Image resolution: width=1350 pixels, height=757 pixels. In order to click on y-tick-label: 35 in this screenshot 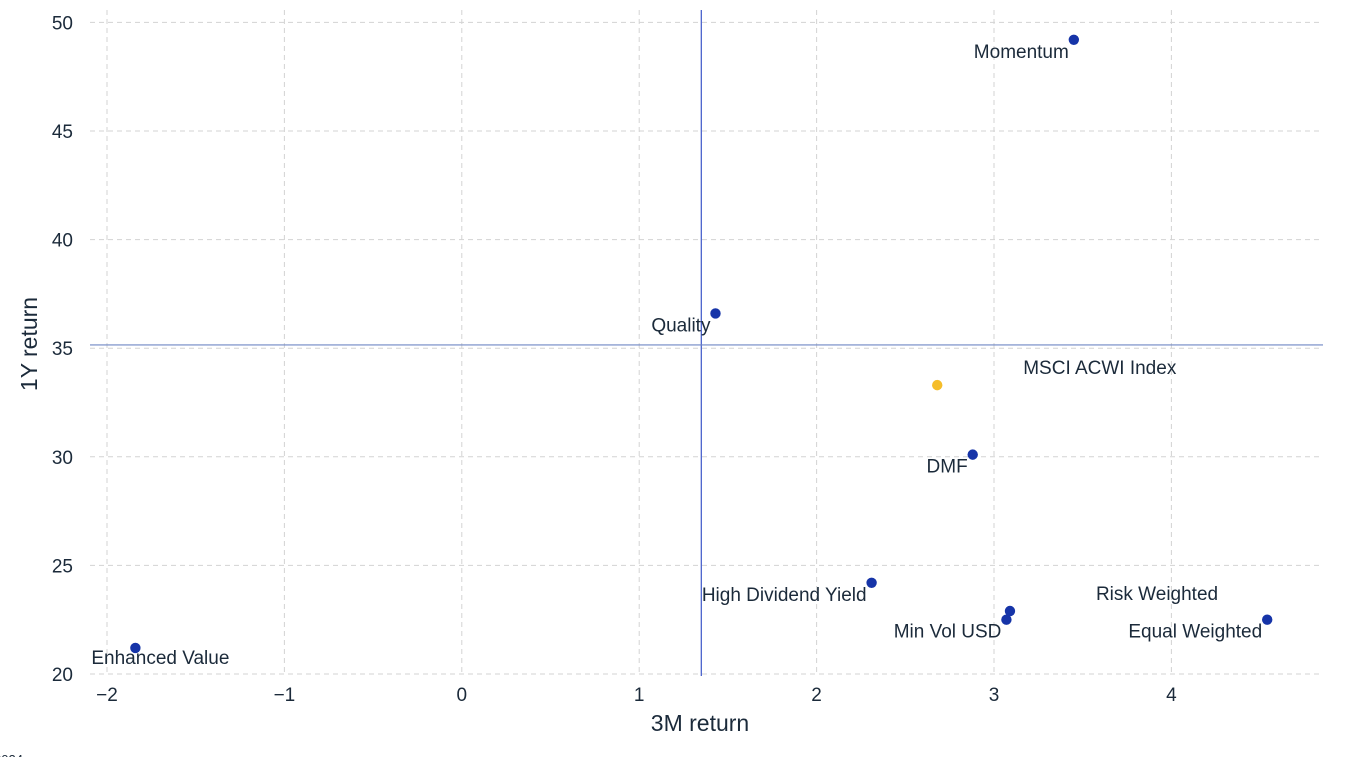, I will do `click(62, 349)`.